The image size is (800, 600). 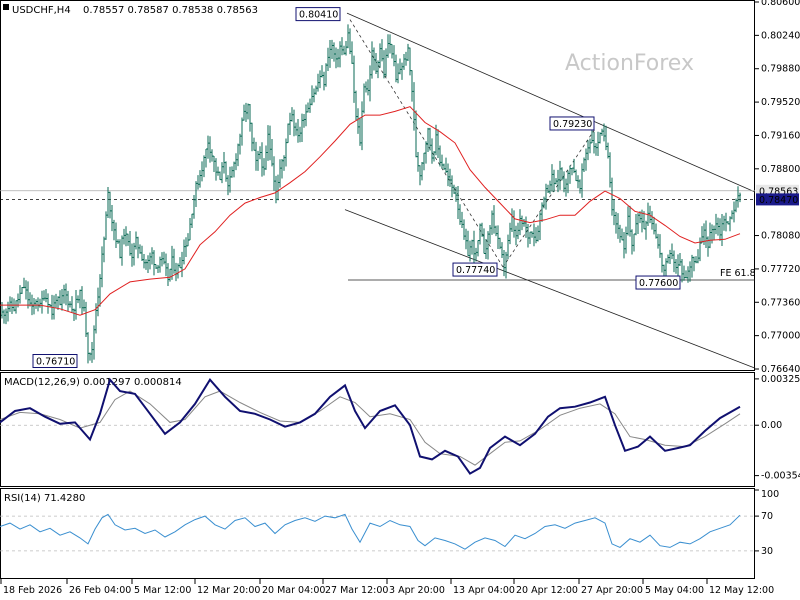 What do you see at coordinates (767, 551) in the screenshot?
I see `rsi-tick-label: 30` at bounding box center [767, 551].